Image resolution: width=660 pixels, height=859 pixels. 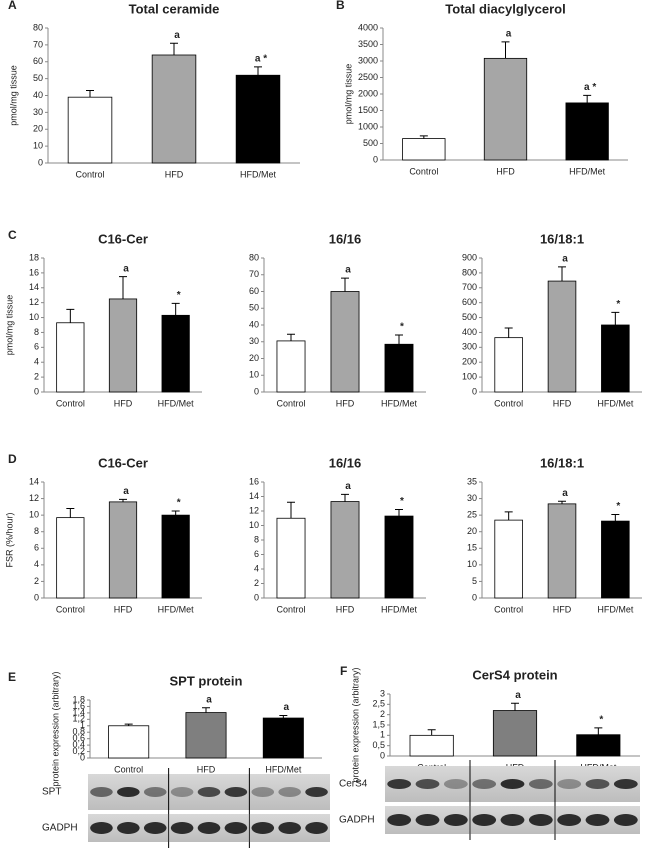 What do you see at coordinates (34, 272) in the screenshot?
I see `y-tick-label: 16` at bounding box center [34, 272].